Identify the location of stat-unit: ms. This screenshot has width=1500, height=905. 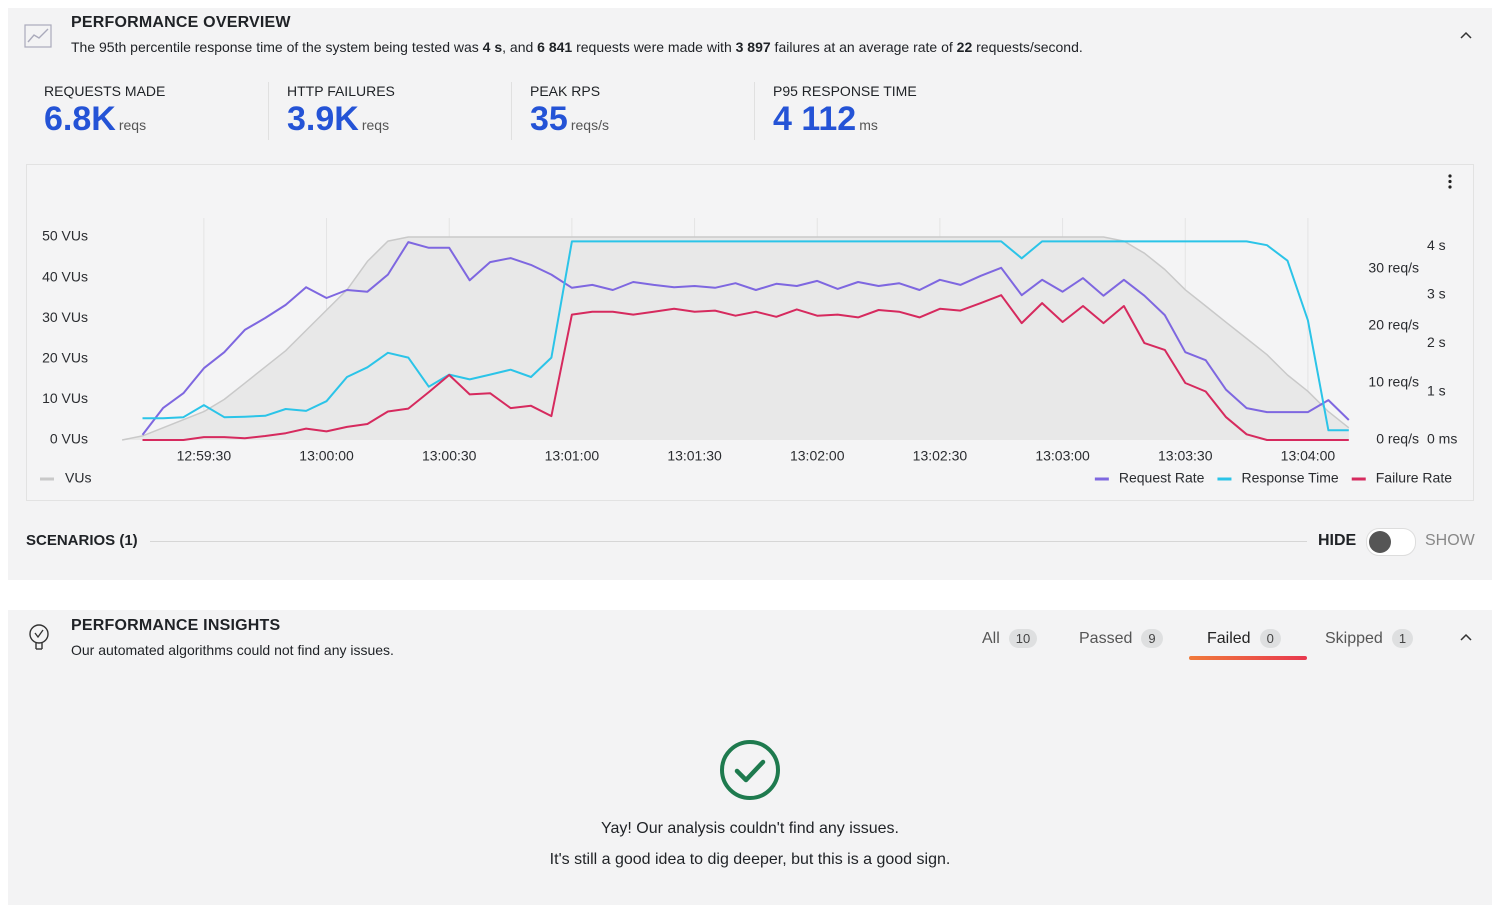
(868, 125).